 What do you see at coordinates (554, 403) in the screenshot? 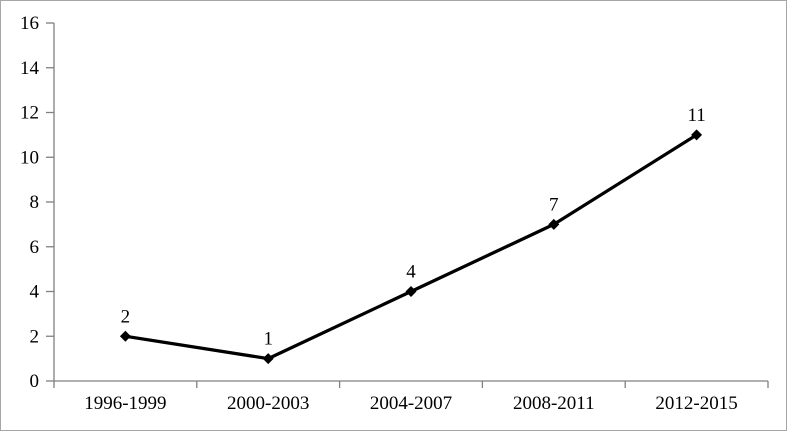
I see `x-axis-category-label: 2008-2011` at bounding box center [554, 403].